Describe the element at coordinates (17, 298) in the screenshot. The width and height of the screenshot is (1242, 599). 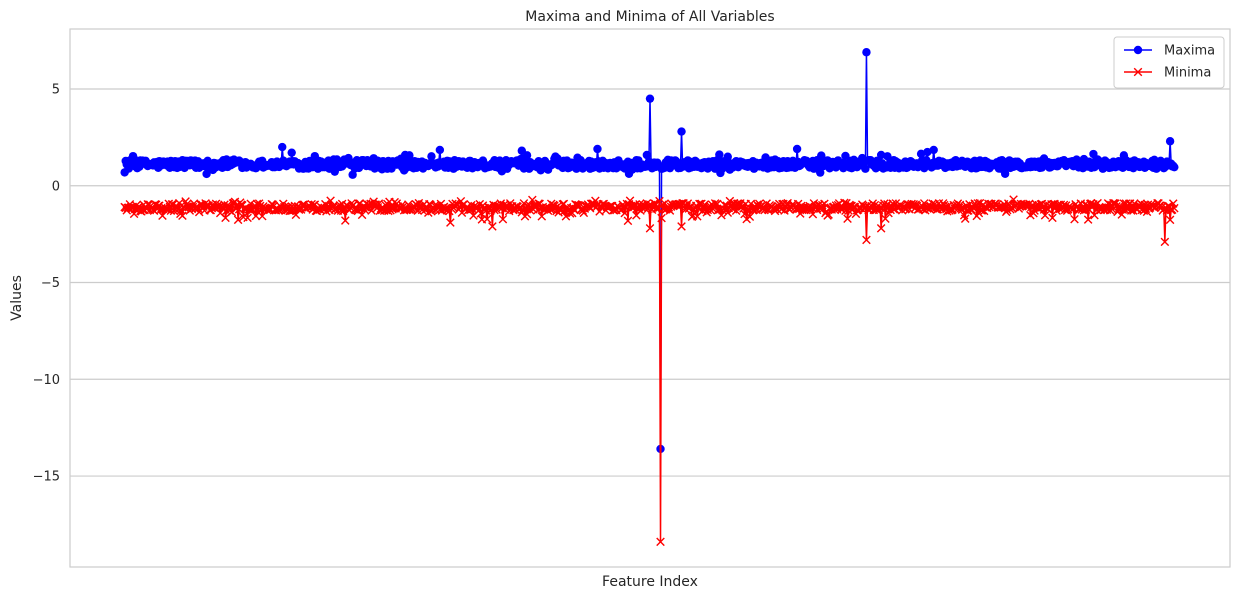
I see `y-axis-label: Values` at that location.